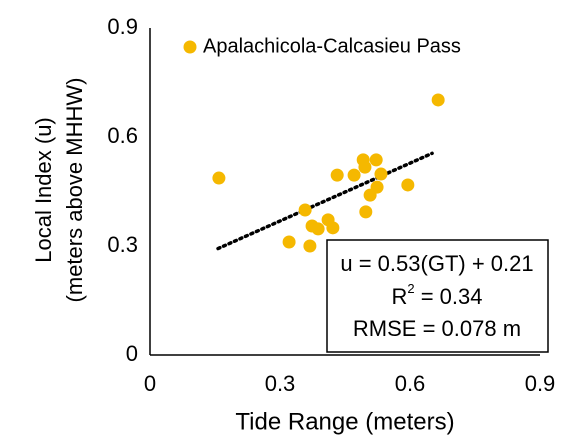 This screenshot has height=436, width=567. I want to click on trendline, so click(325, 201).